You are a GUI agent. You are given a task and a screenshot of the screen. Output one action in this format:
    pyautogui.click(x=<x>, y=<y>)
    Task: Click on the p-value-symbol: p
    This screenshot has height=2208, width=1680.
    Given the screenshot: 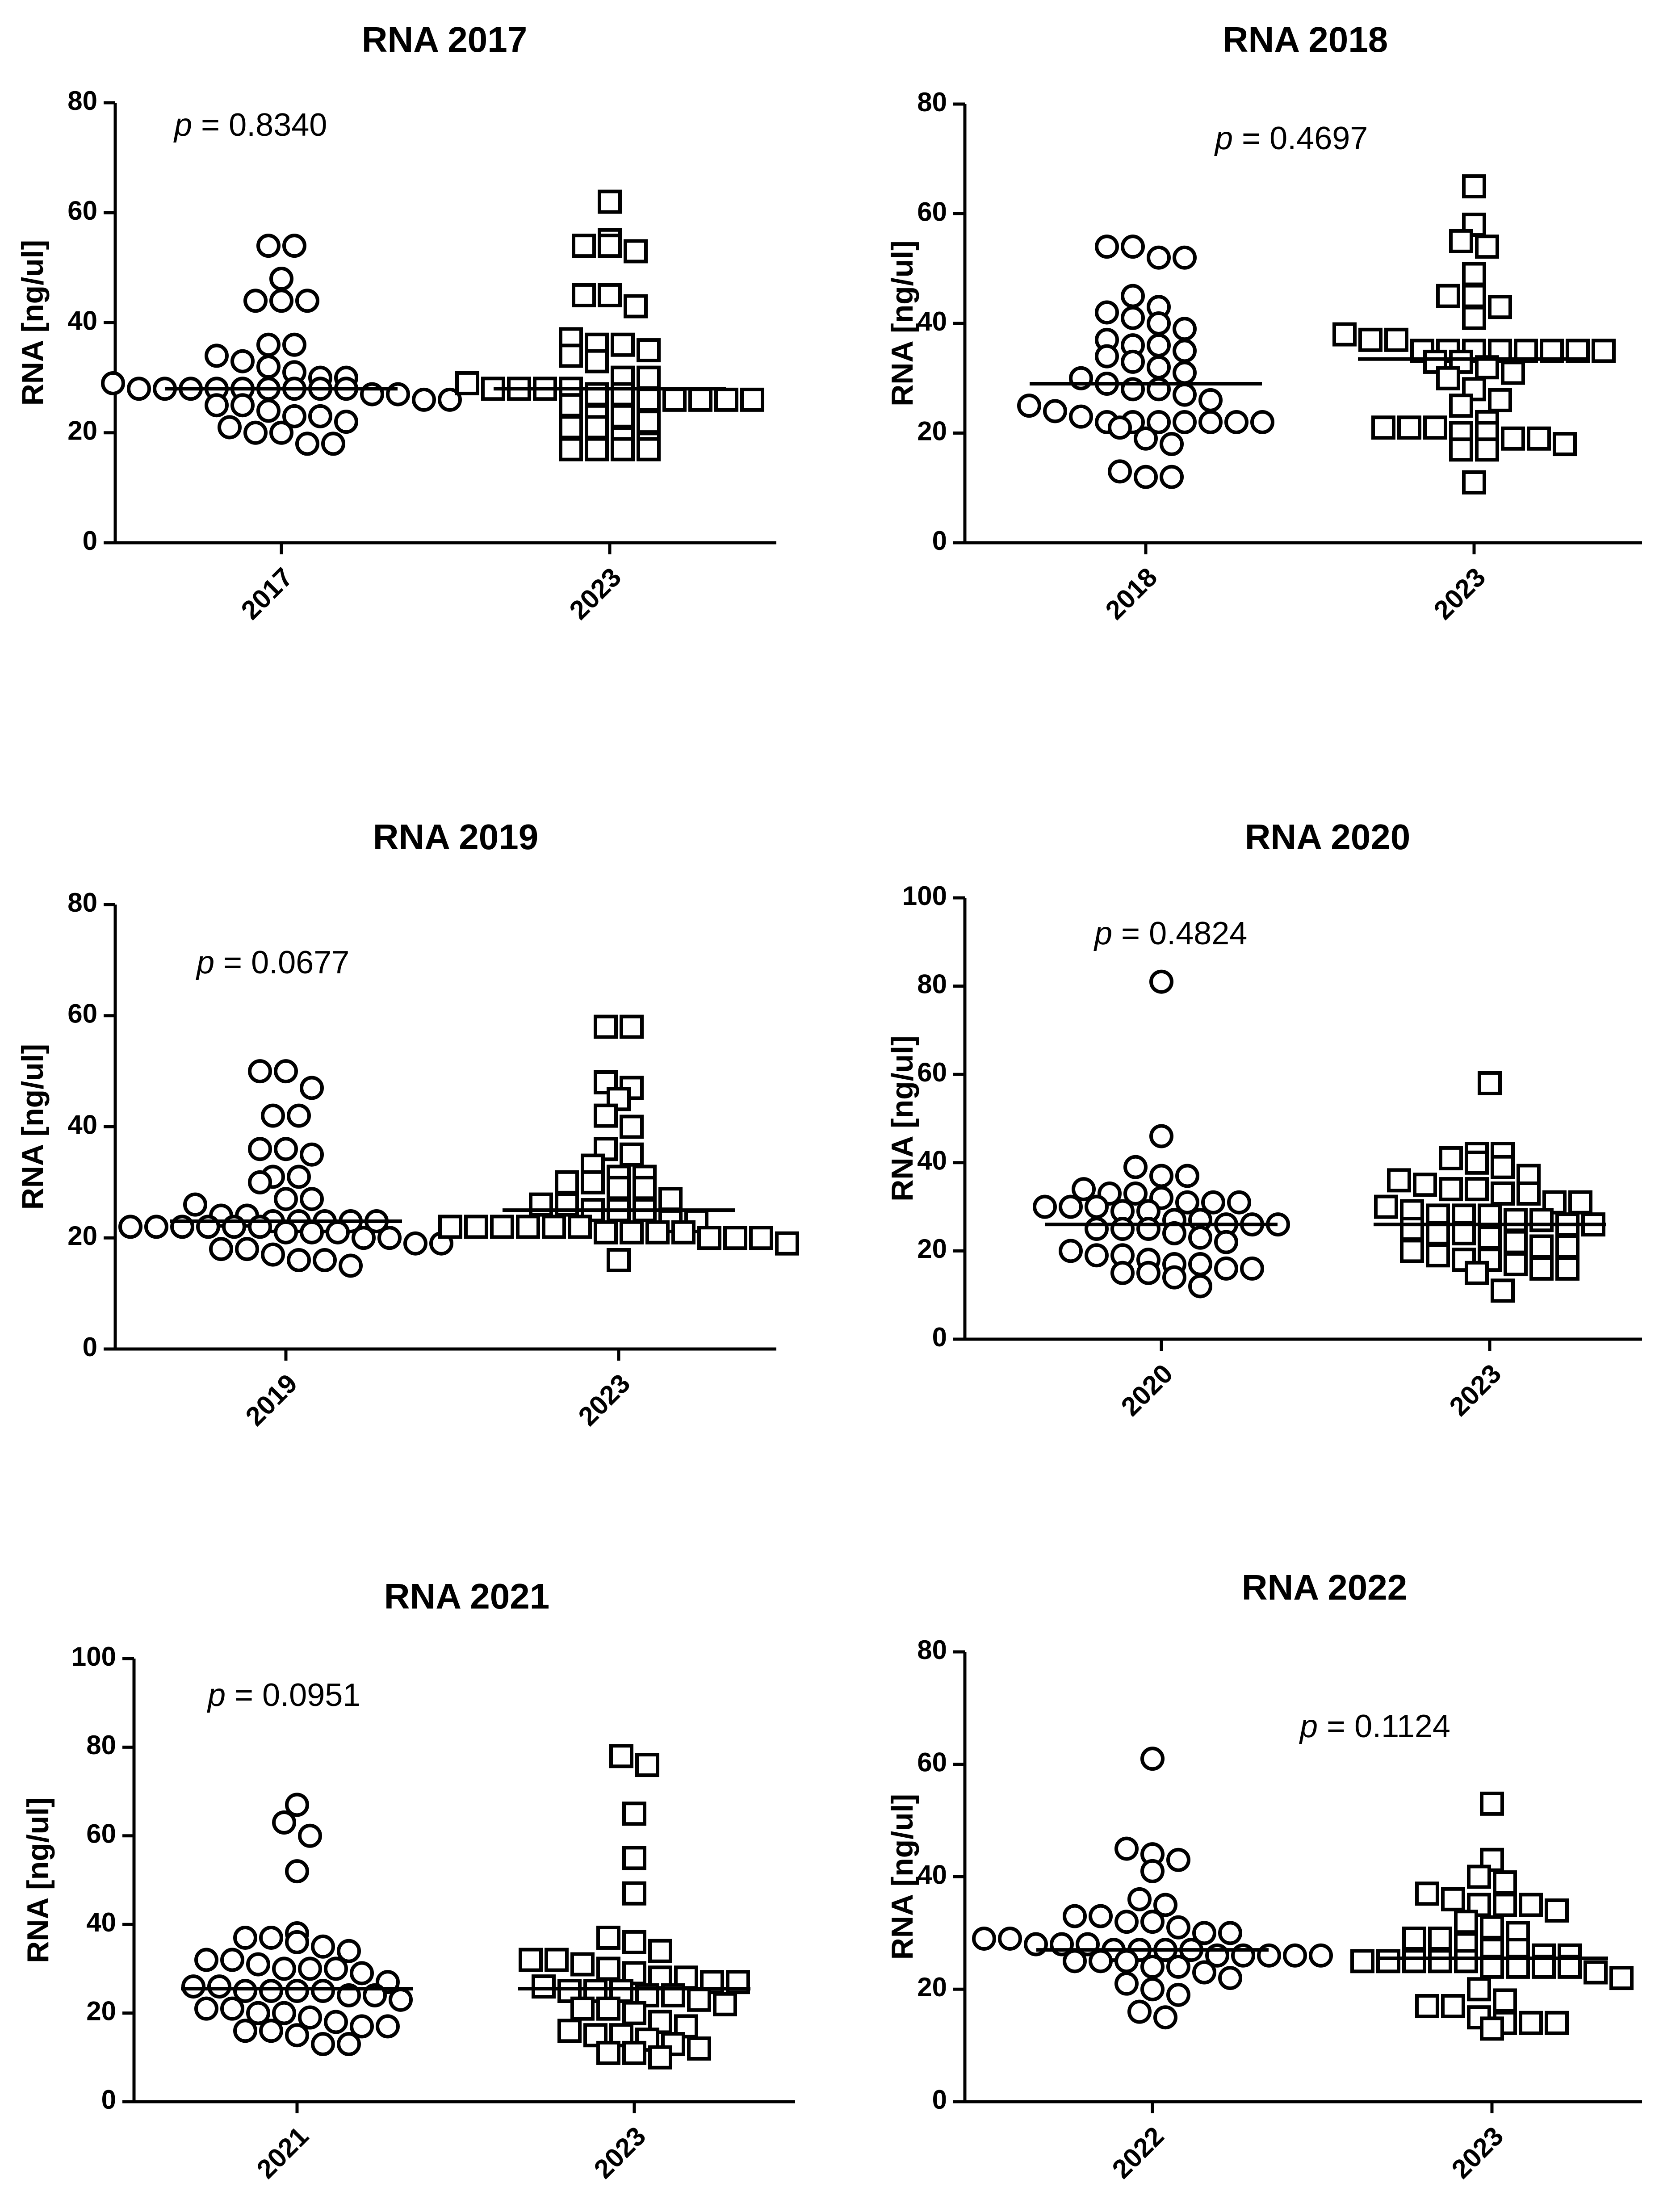 What is the action you would take?
    pyautogui.click(x=1102, y=934)
    